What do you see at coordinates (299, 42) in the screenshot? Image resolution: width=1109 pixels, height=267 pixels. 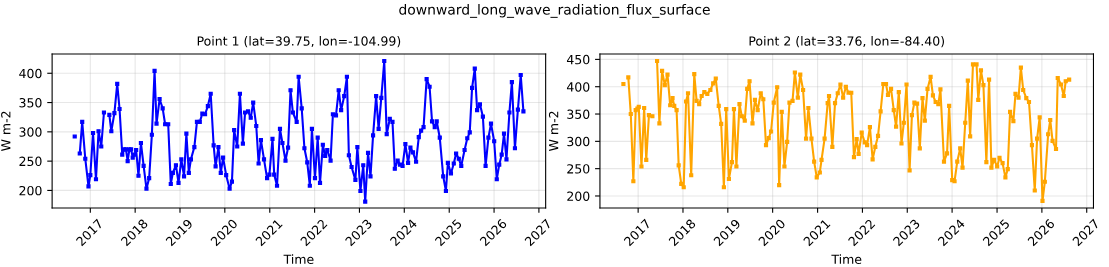 I see `chart-title: Point 1 (lat=39.75, lon=-104.99)` at bounding box center [299, 42].